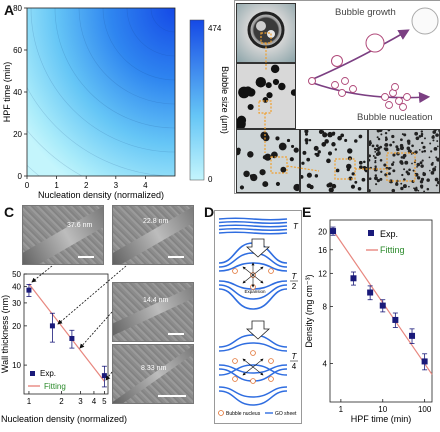  Describe the element at coordinates (235, 379) in the screenshot. I see `bubble-nucleus-marker` at that location.